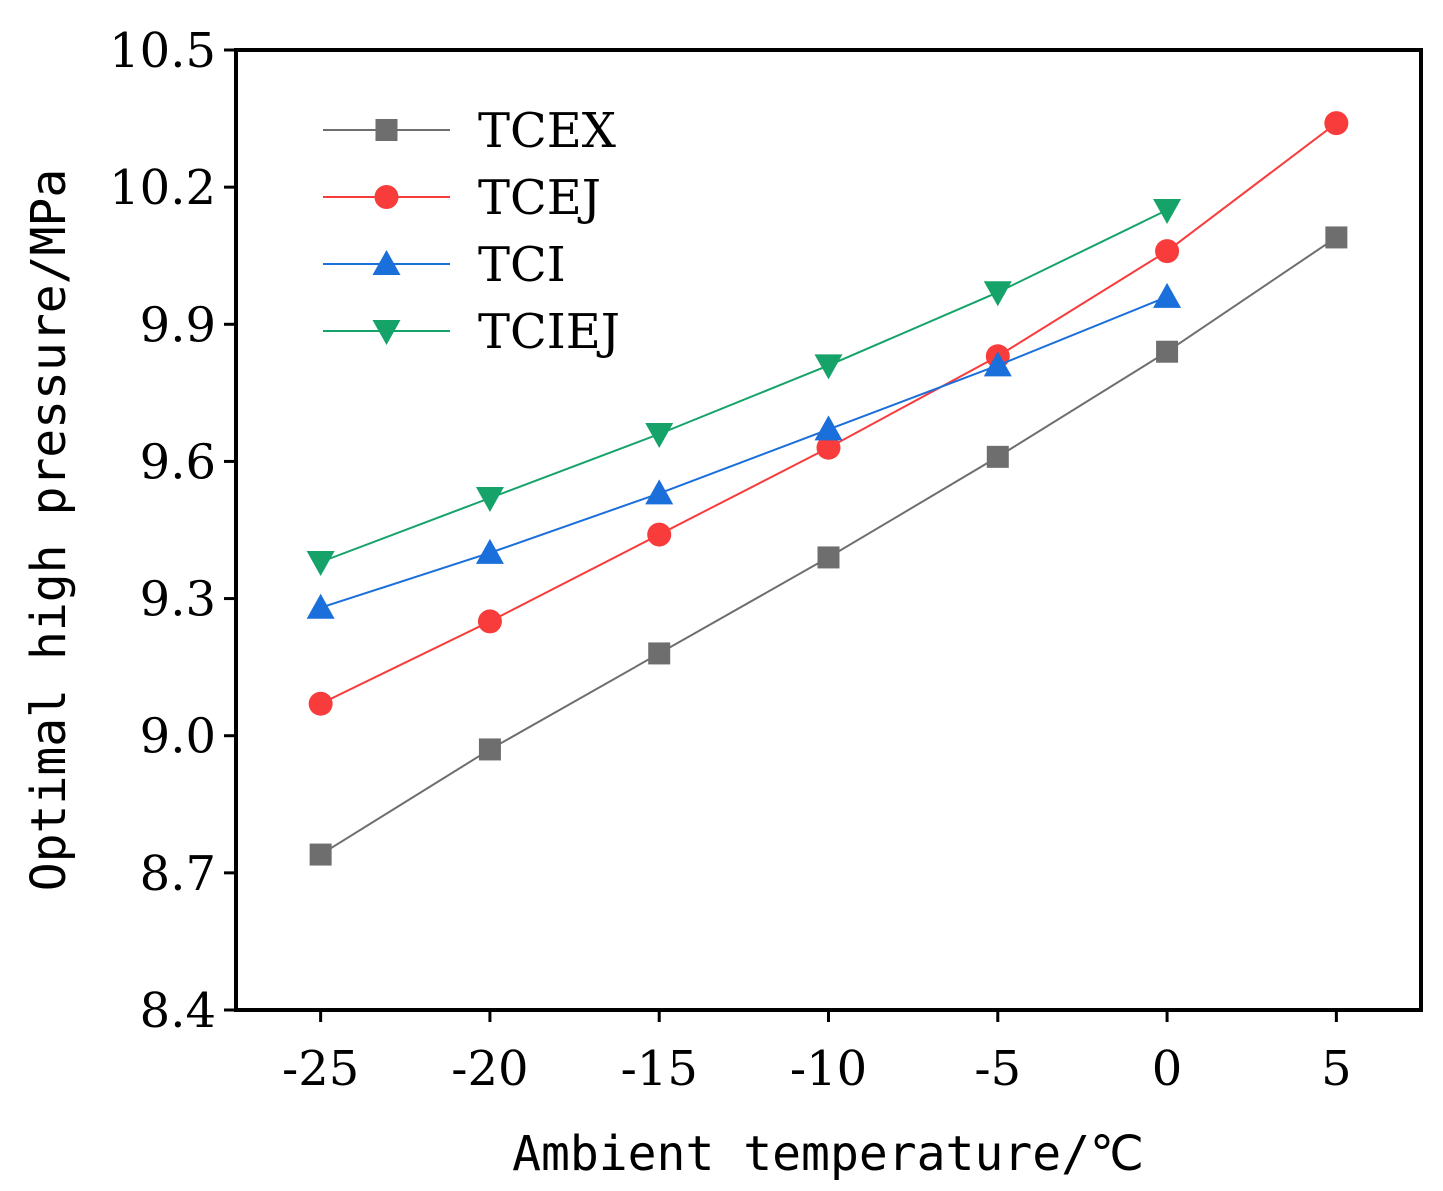  What do you see at coordinates (178, 737) in the screenshot?
I see `y-tick-label: 9.0` at bounding box center [178, 737].